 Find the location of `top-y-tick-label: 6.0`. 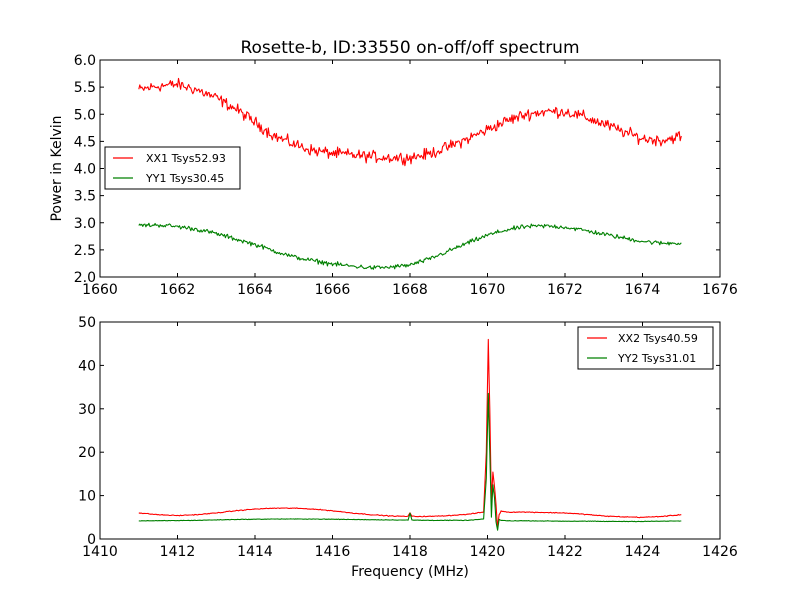

top-y-tick-label: 6.0 is located at coordinates (85, 61).